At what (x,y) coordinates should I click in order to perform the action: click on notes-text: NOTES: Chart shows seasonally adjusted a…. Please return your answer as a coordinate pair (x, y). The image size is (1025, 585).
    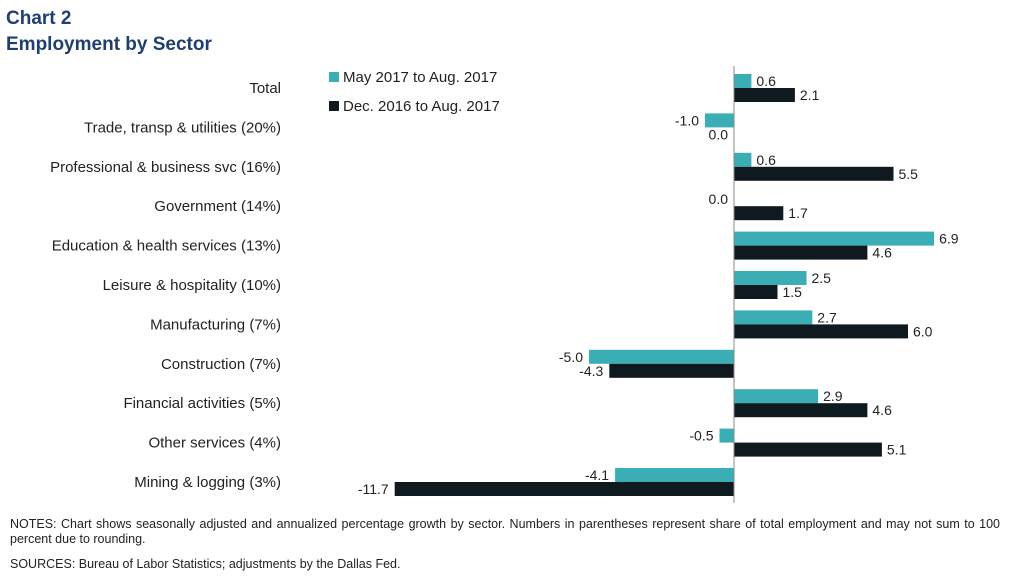
    Looking at the image, I should click on (505, 531).